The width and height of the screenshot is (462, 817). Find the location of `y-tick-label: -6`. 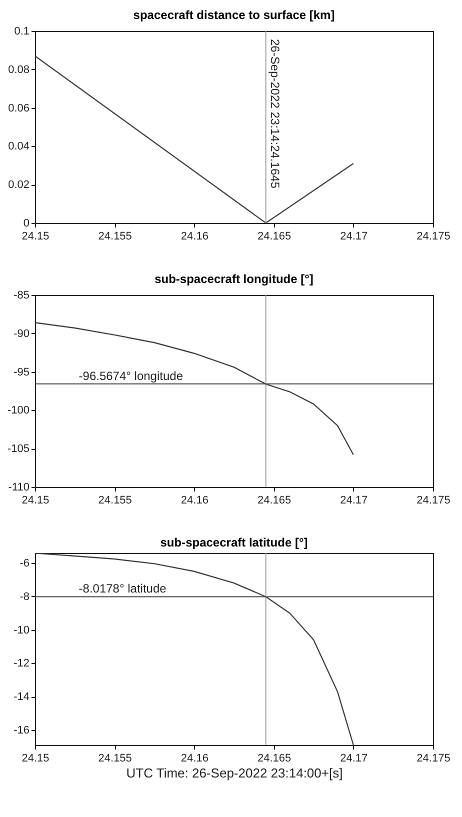

y-tick-label: -6 is located at coordinates (25, 564).